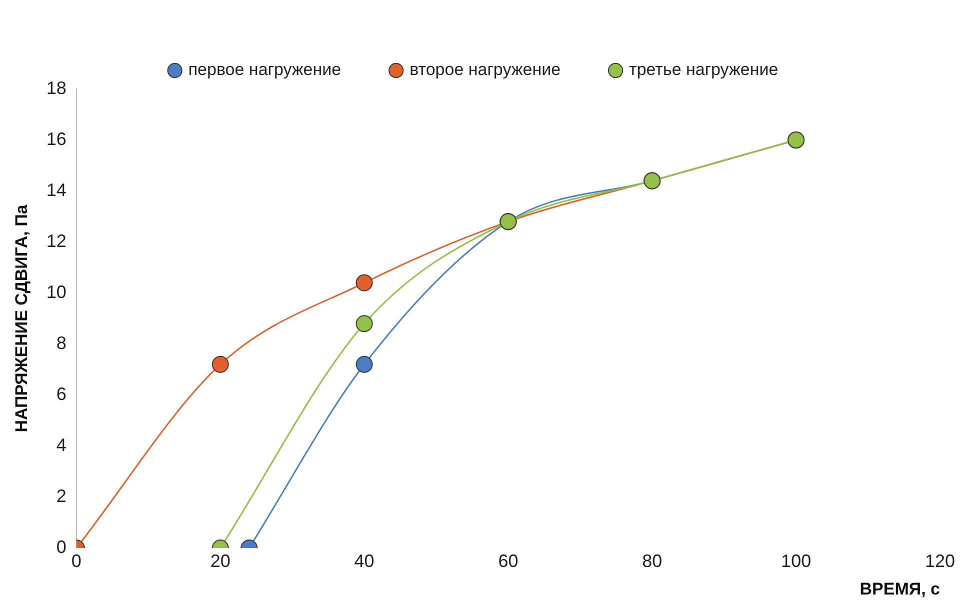 The image size is (968, 612). Describe the element at coordinates (796, 560) in the screenshot. I see `x-tick-label: 100` at that location.